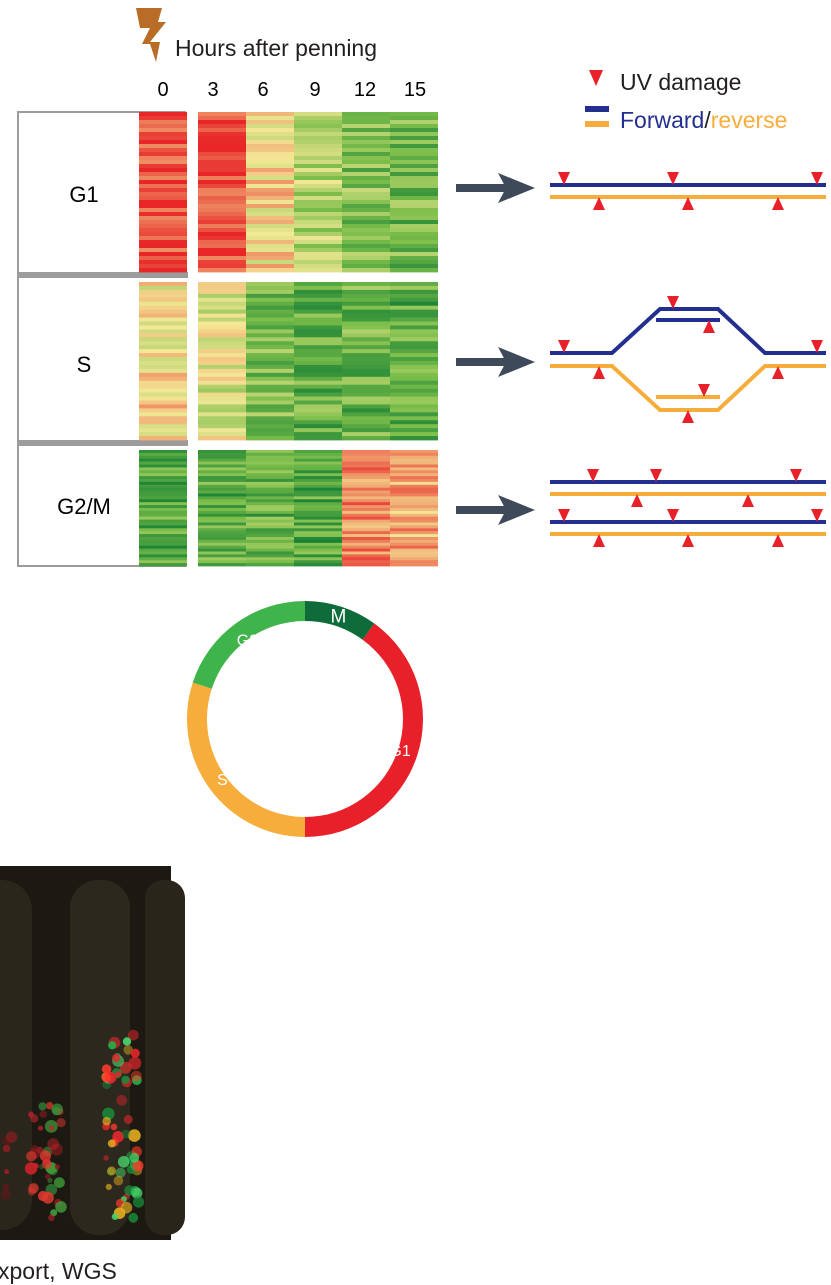 Image resolution: width=831 pixels, height=1285 pixels. I want to click on cycle-segment-s, so click(245, 759).